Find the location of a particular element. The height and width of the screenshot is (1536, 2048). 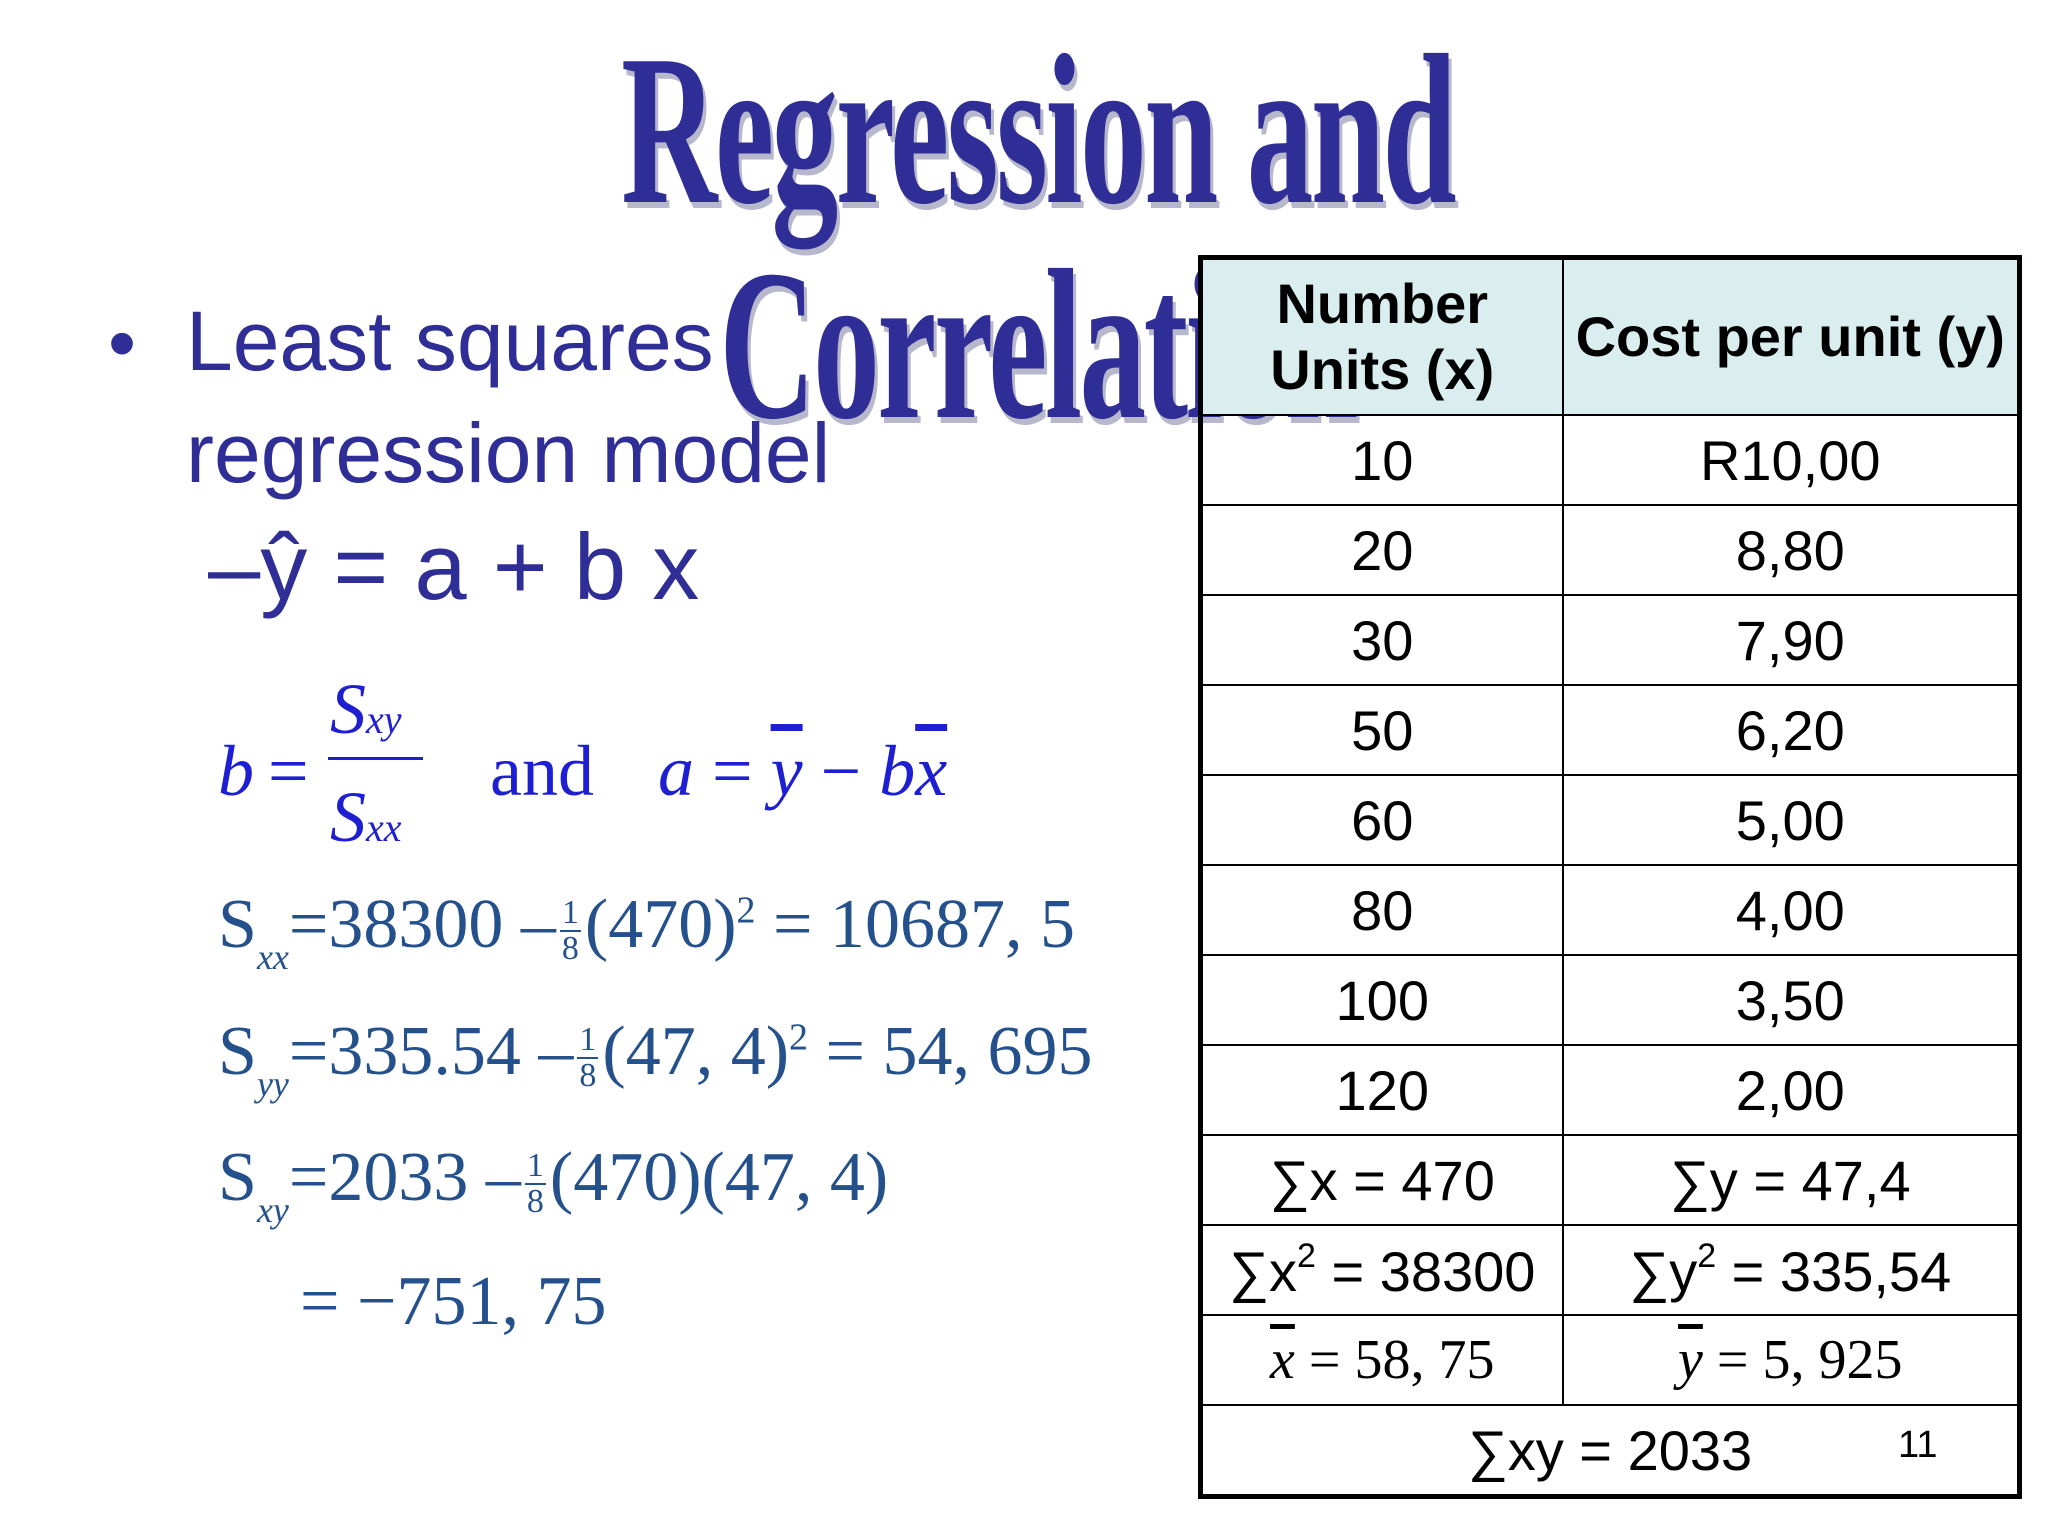

table-row: 60 5,00 is located at coordinates (1610, 820).